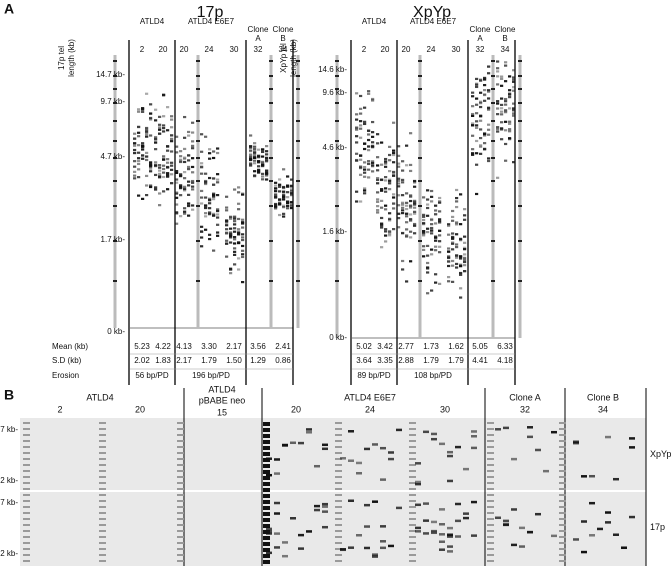  Describe the element at coordinates (142, 49) in the screenshot. I see `lane-number: 2` at that location.